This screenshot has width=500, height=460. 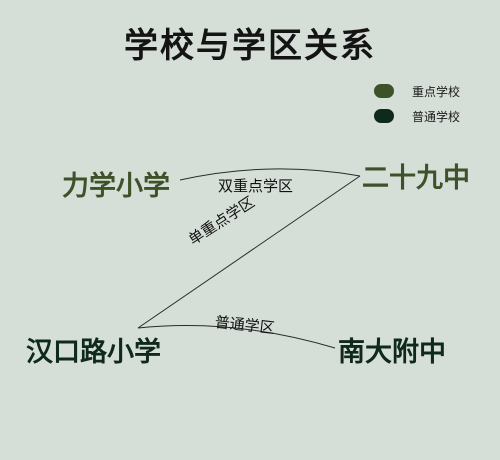 I want to click on node-nandafu-school: 南大附中, so click(x=392, y=352).